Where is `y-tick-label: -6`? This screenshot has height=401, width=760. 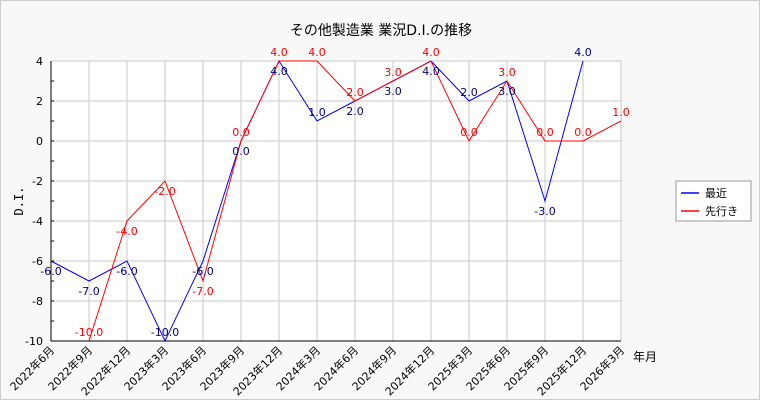 y-tick-label: -6 is located at coordinates (37, 261).